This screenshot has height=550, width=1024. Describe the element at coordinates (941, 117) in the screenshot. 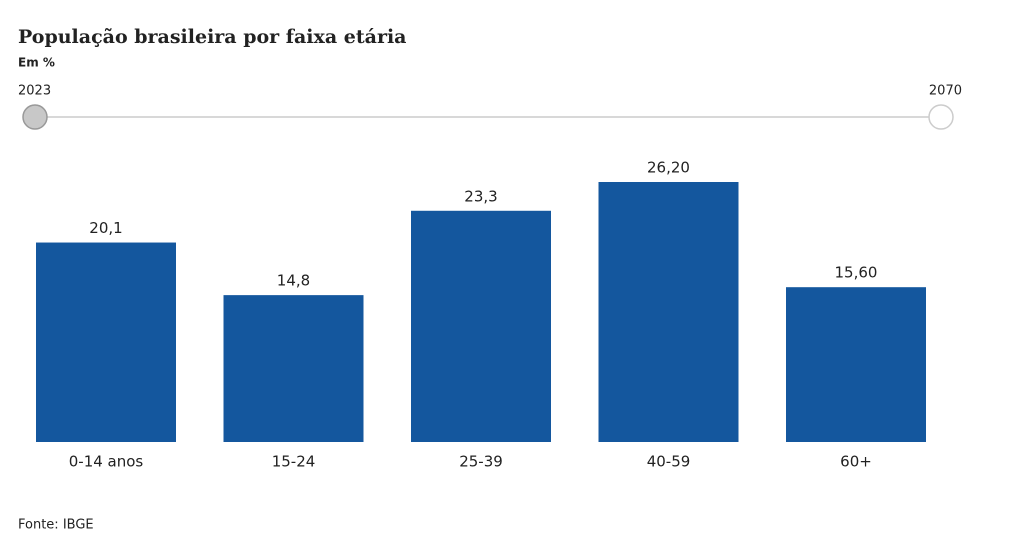

I see `slider-end` at that location.